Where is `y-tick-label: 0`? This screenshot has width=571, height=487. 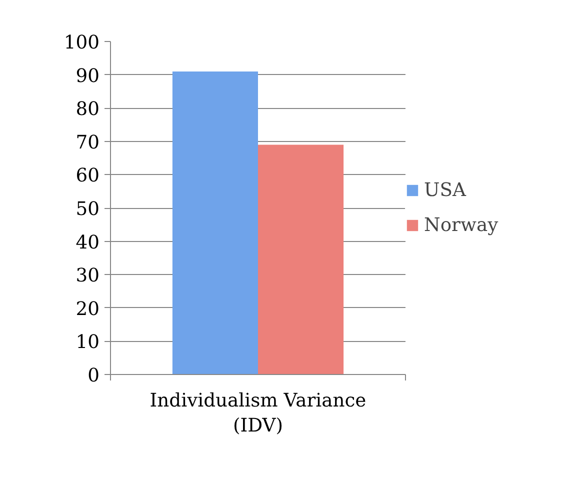
y-tick-label: 0 is located at coordinates (94, 376).